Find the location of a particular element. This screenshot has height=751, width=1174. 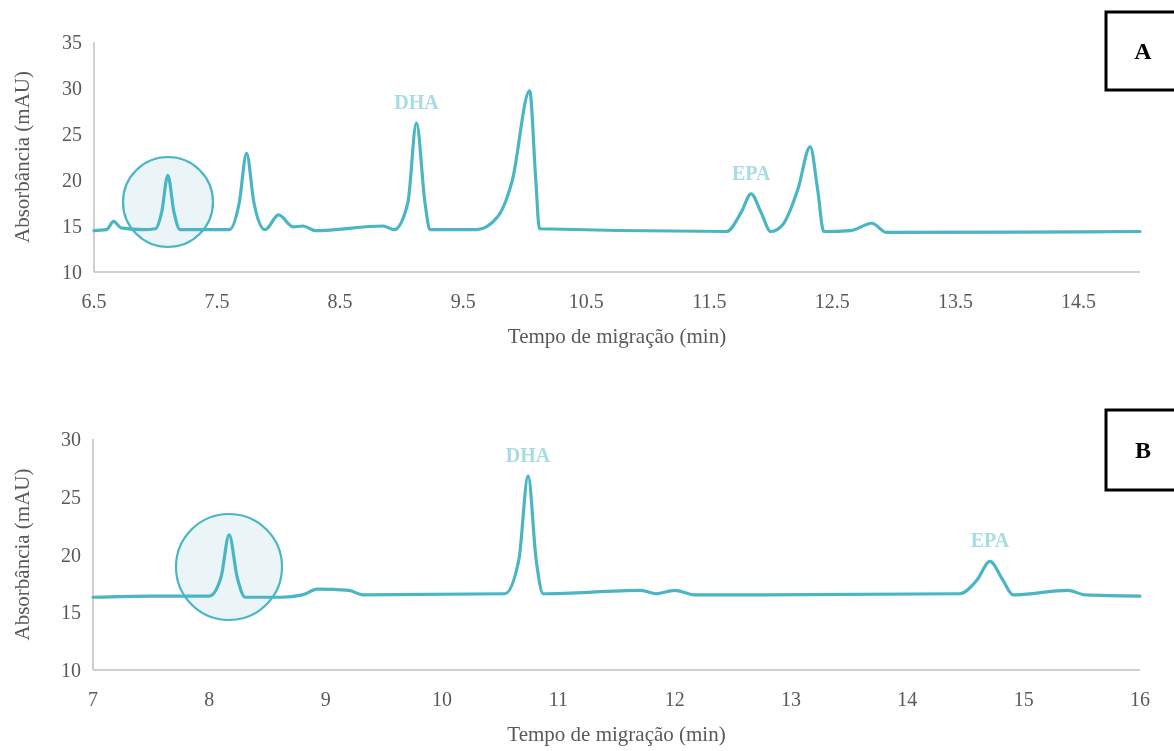

x-tick-label: 6.5 is located at coordinates (94, 301).